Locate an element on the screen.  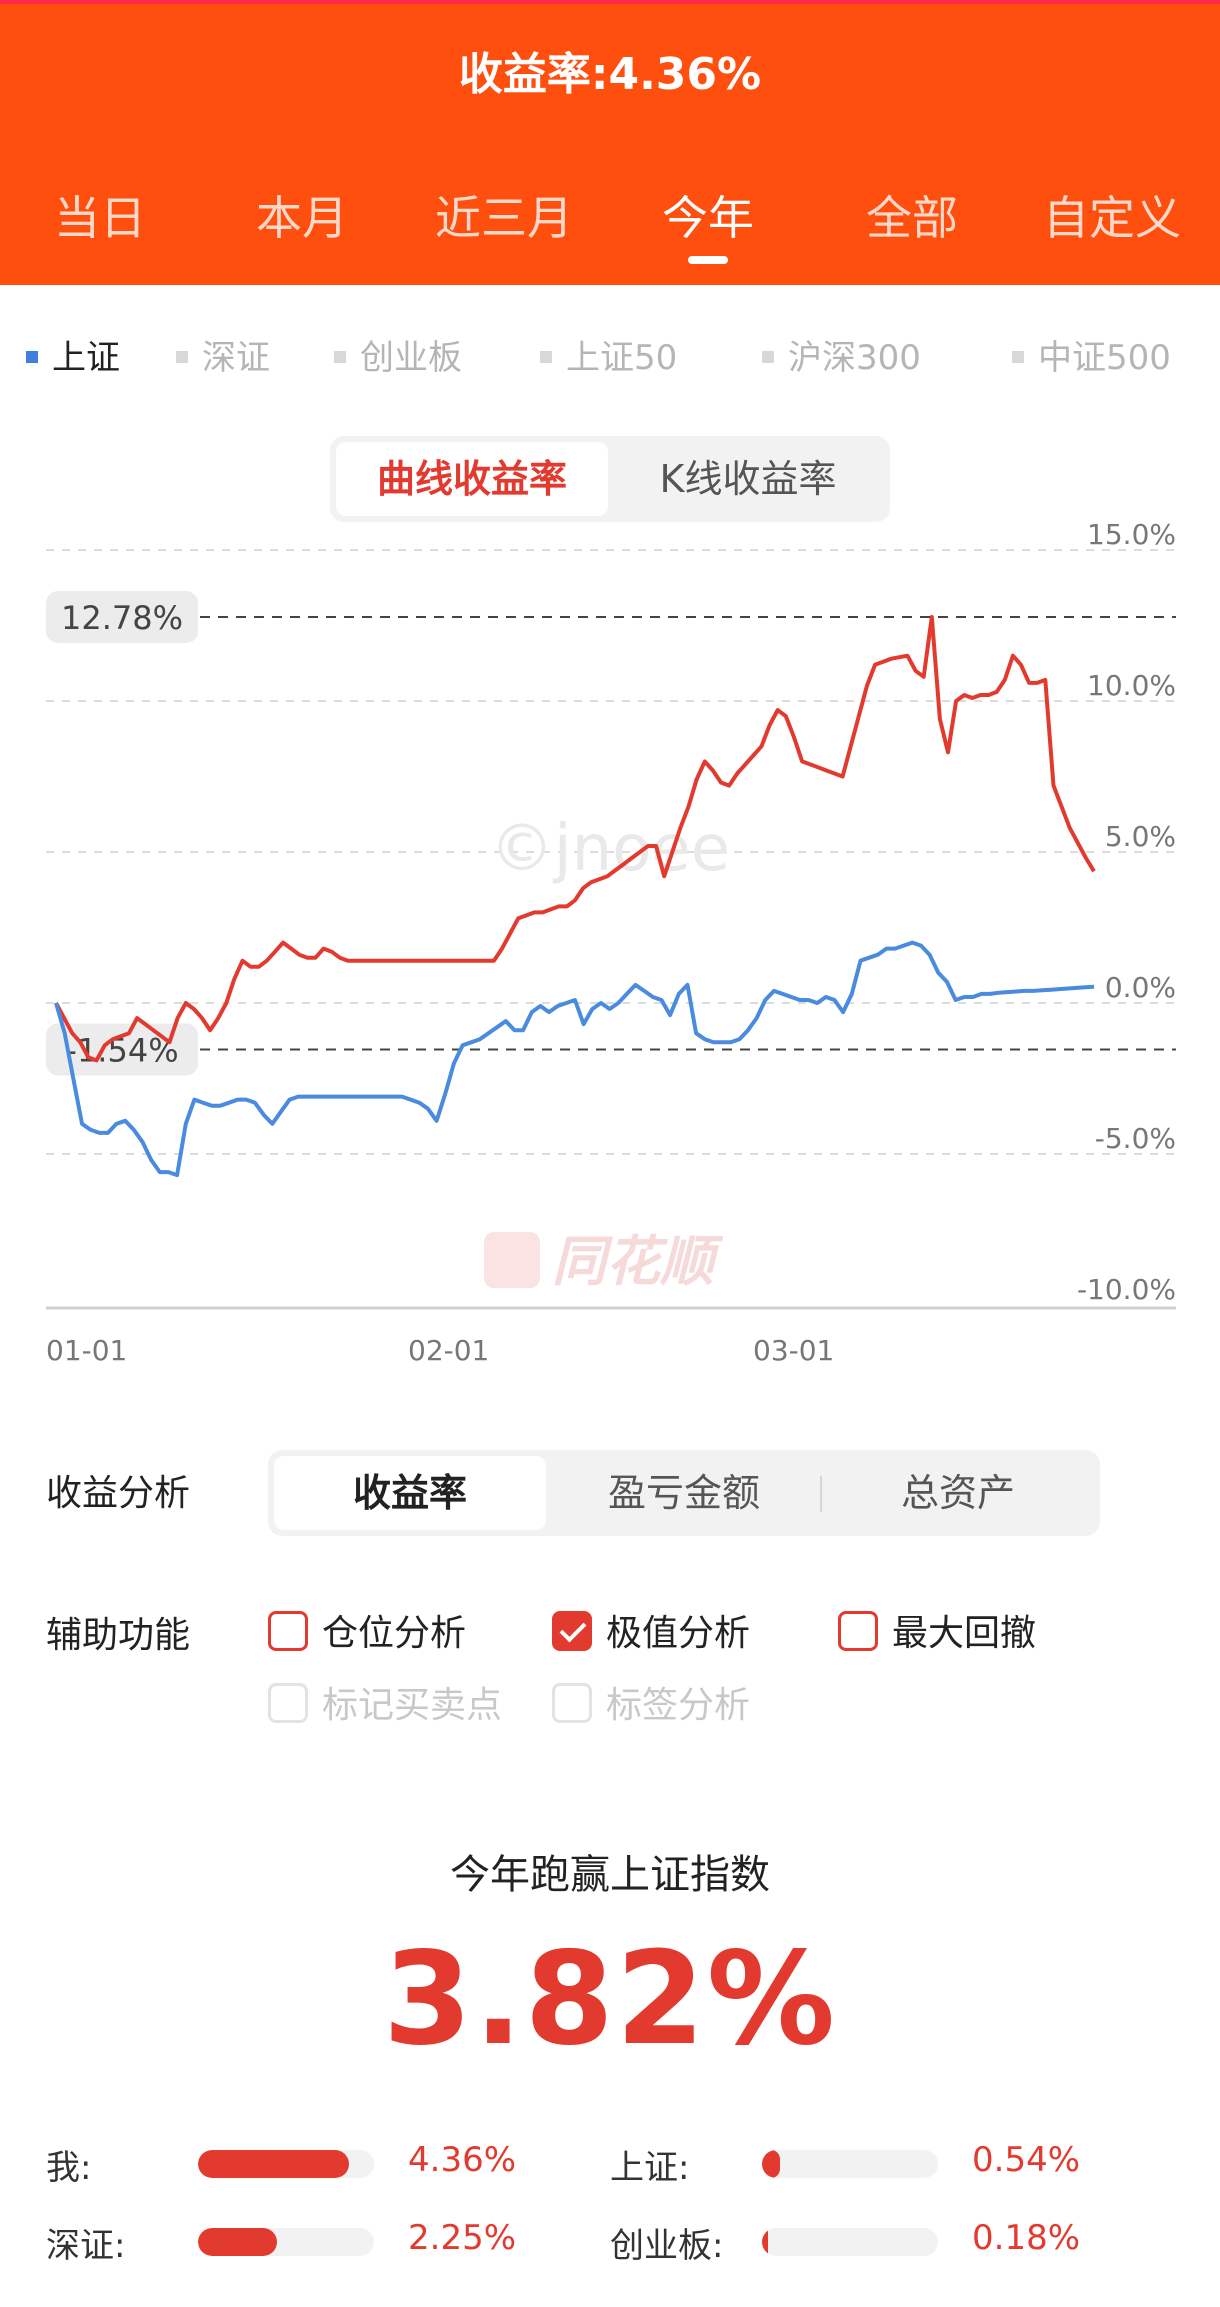
header-bar: 收益率:4.36% 当日 本月 近三月 今年 全部 自定义 is located at coordinates (610, 142).